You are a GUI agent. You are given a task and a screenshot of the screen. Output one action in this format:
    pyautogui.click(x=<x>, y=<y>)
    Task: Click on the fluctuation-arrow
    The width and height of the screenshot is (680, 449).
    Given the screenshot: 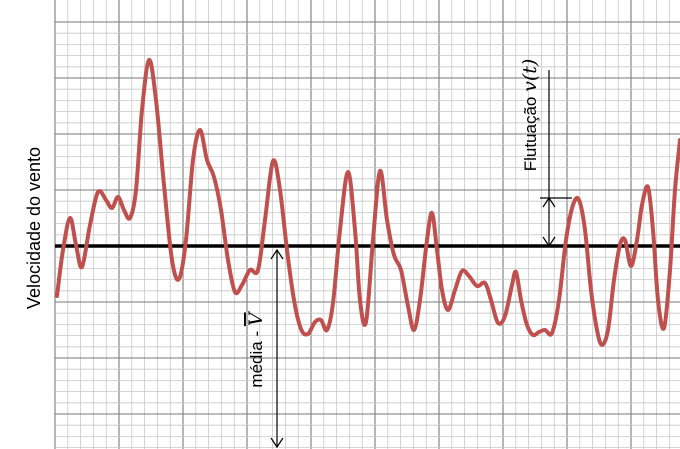 What is the action you would take?
    pyautogui.click(x=556, y=159)
    